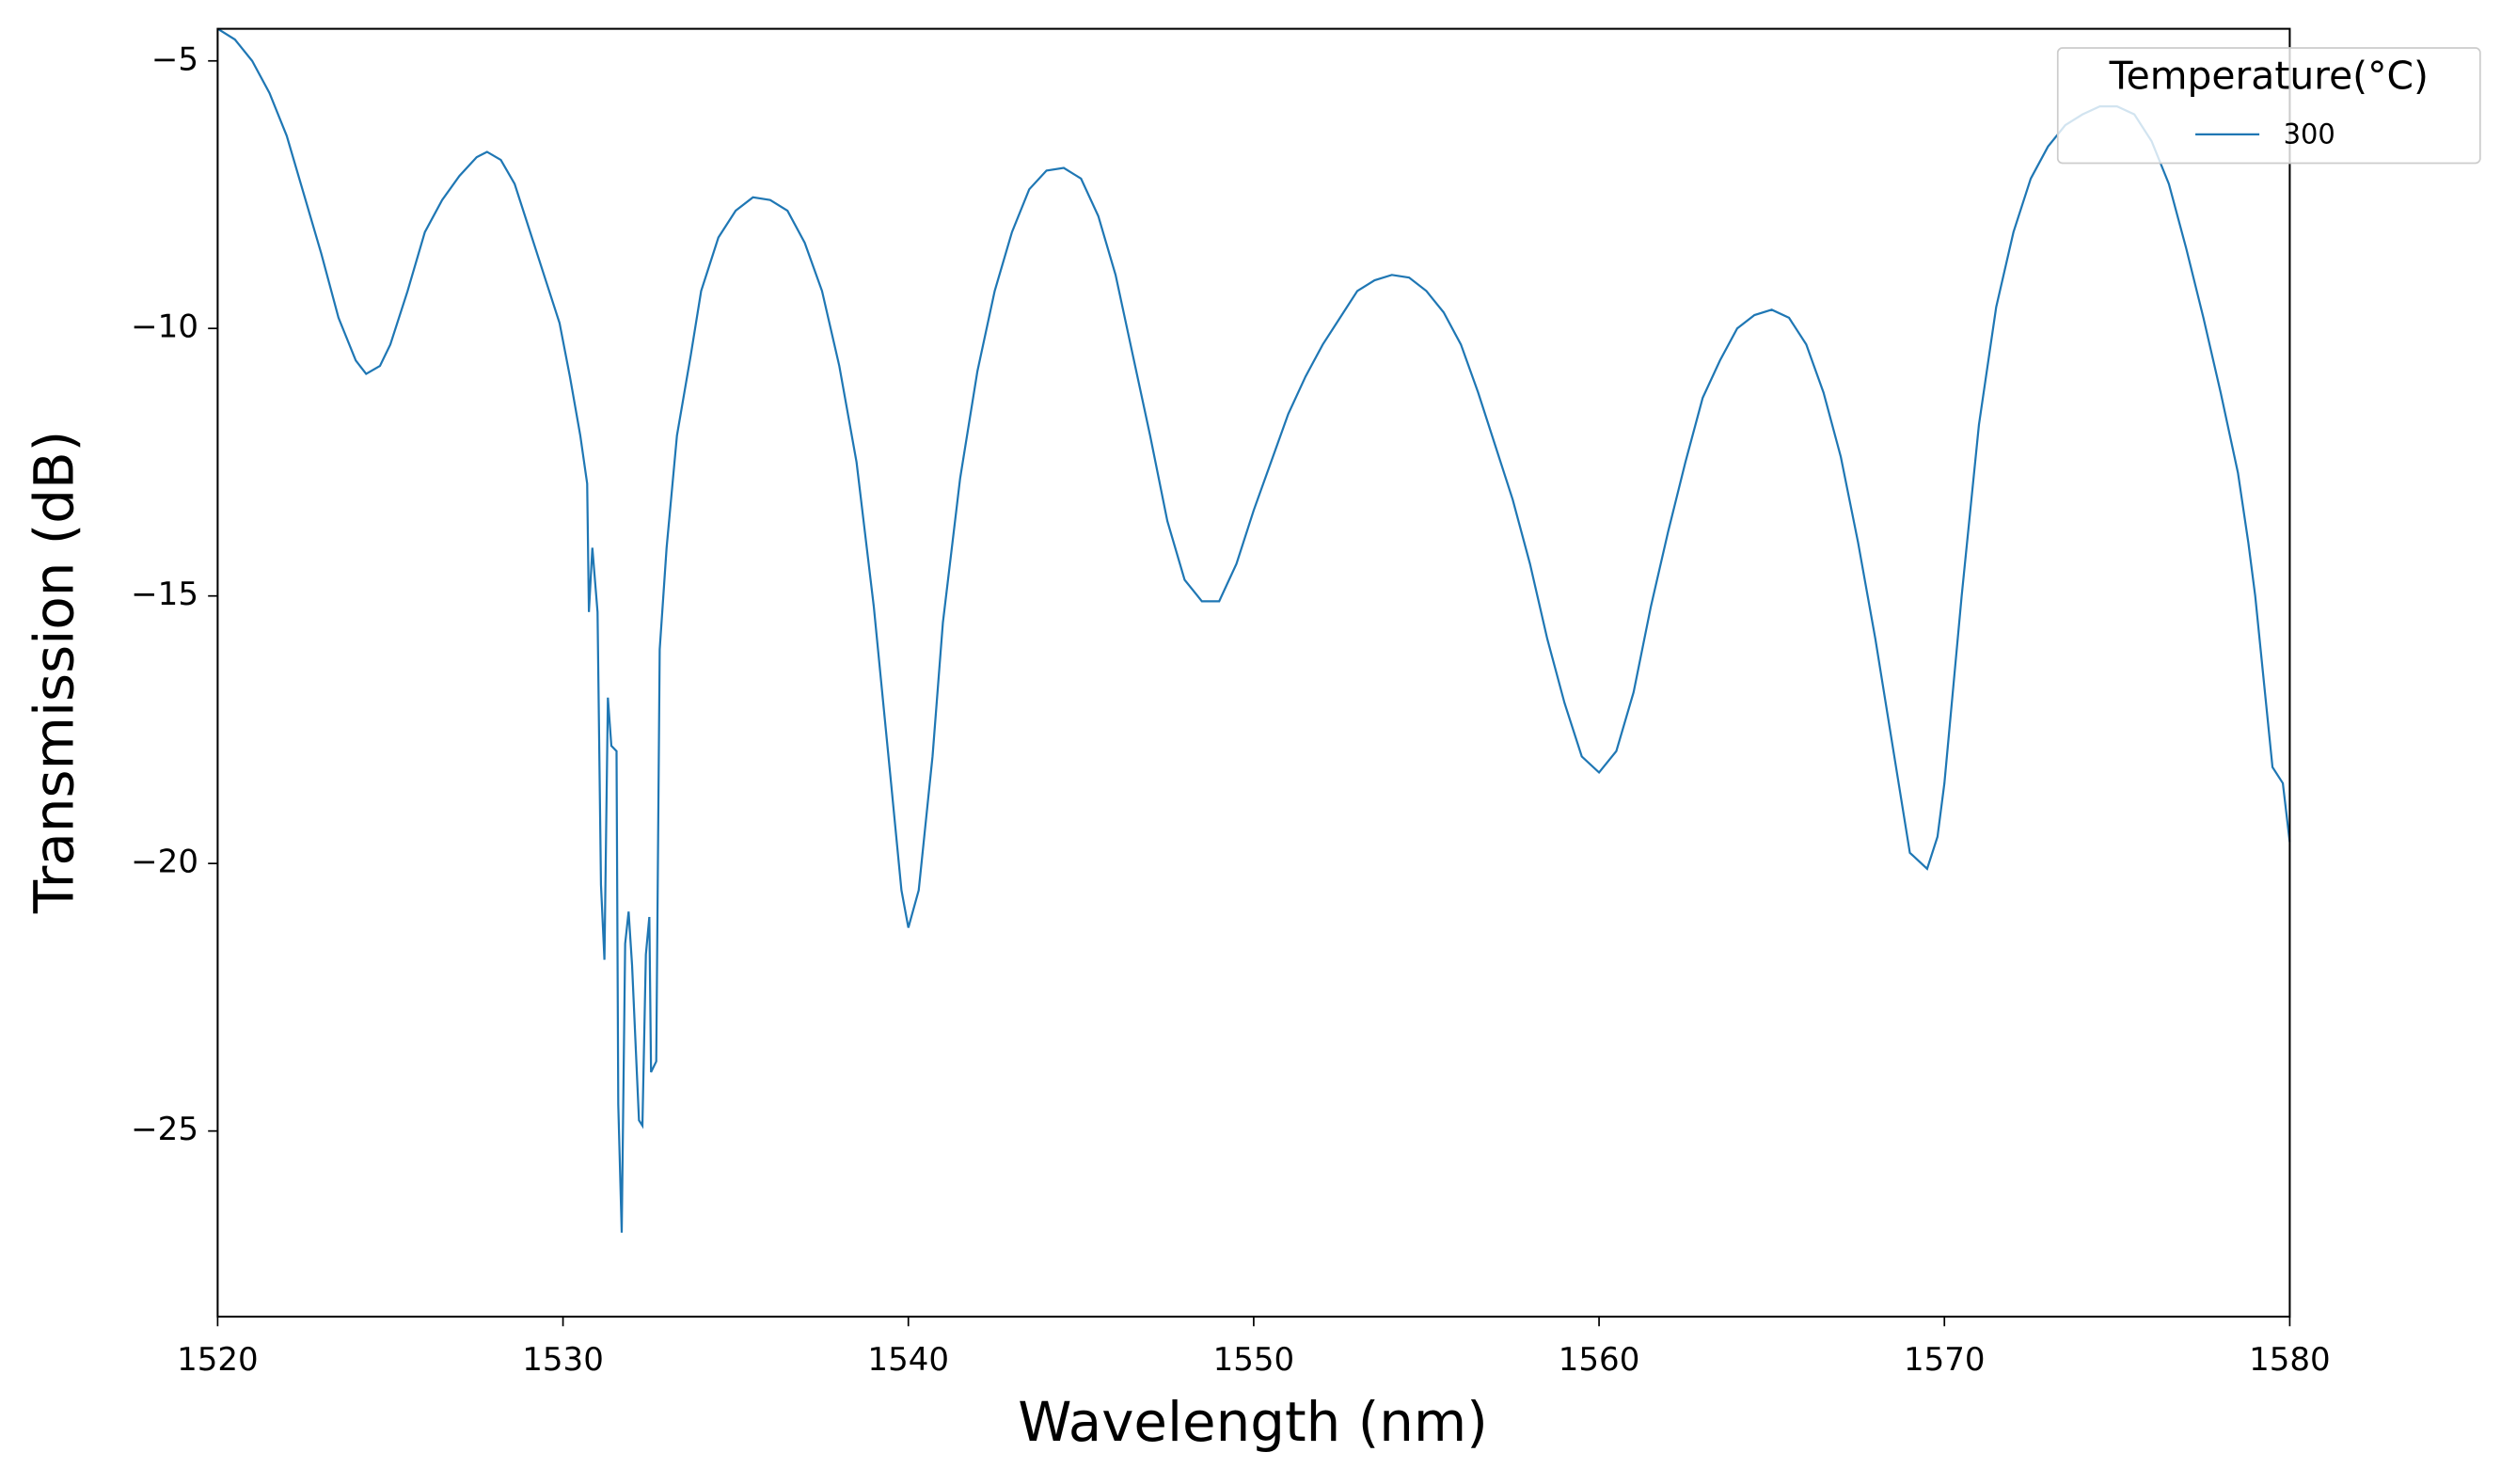  What do you see at coordinates (1254, 1360) in the screenshot?
I see `x-tick-label: 1550` at bounding box center [1254, 1360].